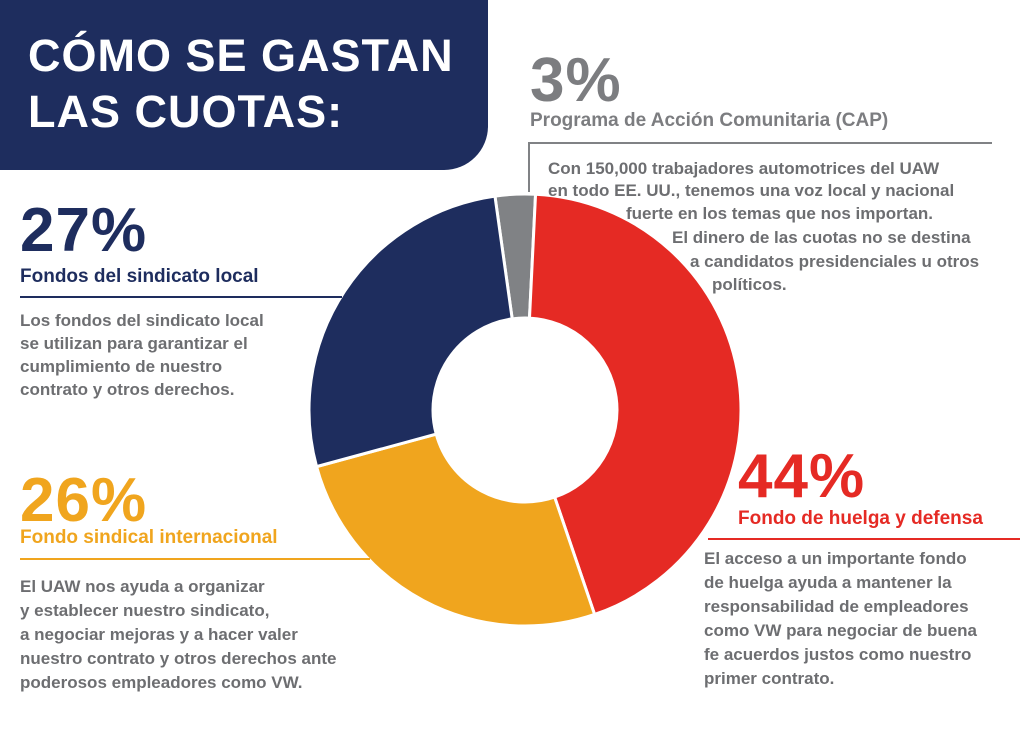  I want to click on local-line-2: se utilizan para garantizar el, so click(134, 343).